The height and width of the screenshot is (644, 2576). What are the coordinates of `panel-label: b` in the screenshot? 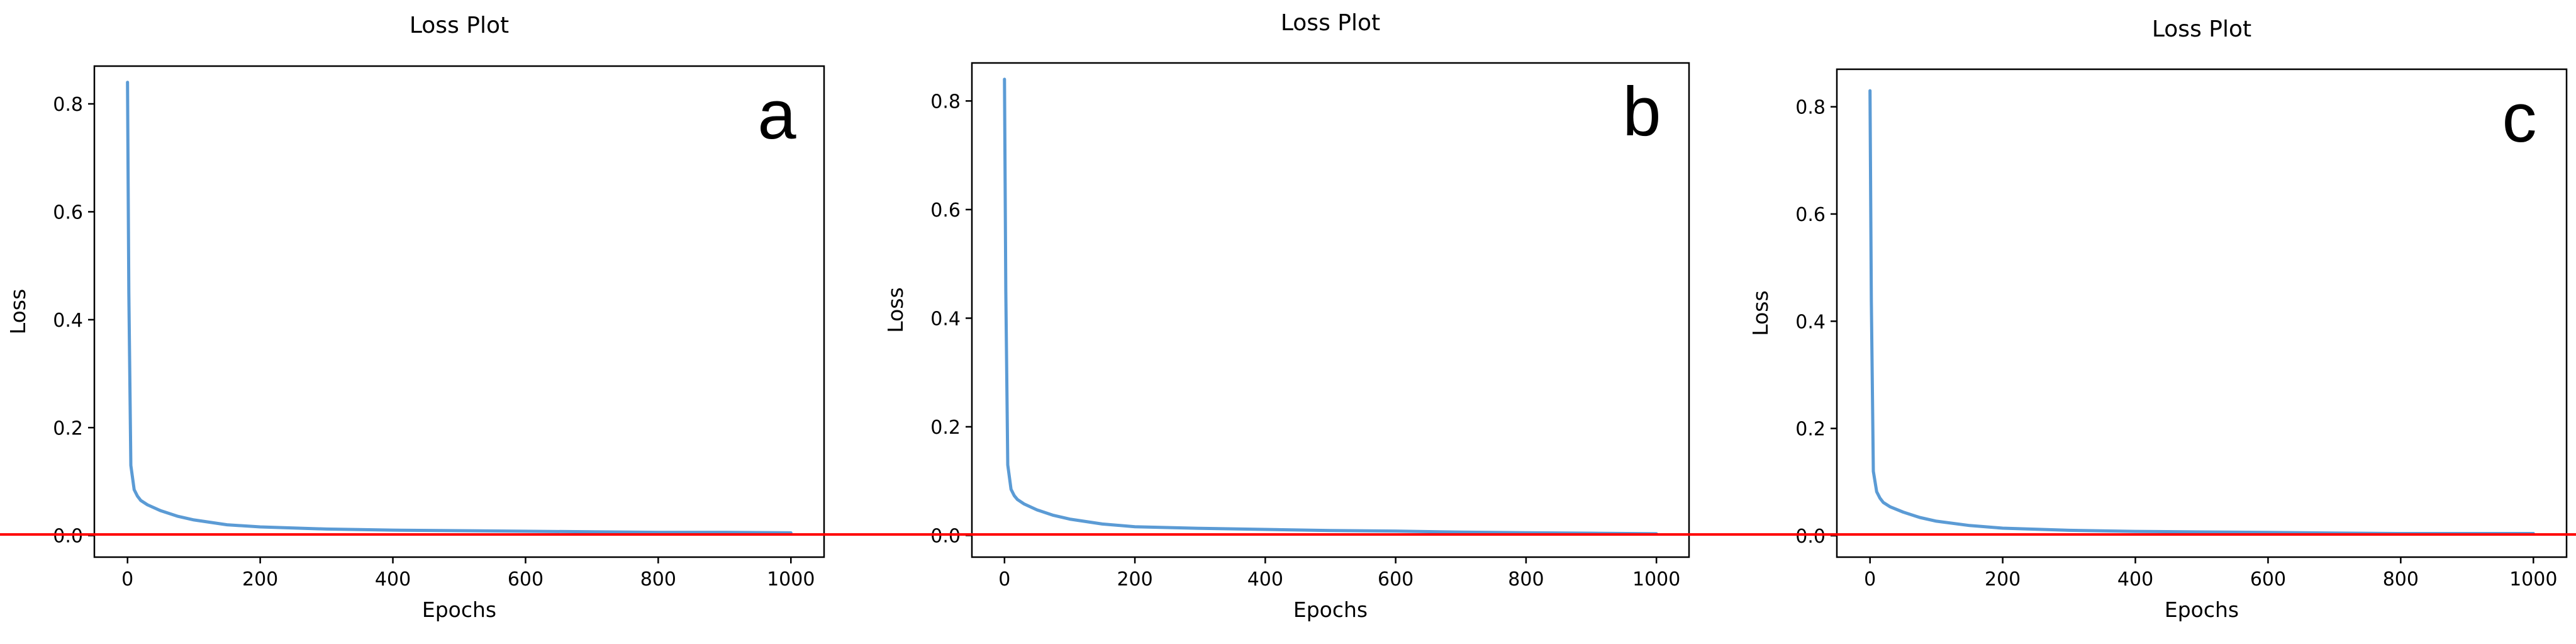 It's located at (1641, 111).